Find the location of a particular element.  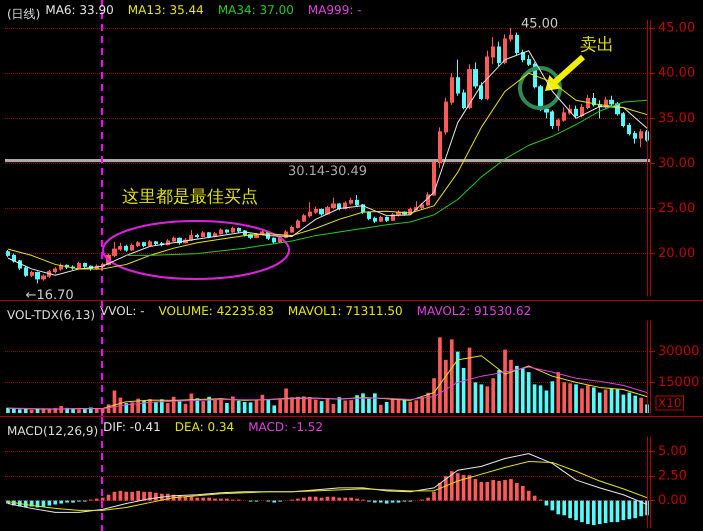

y-tick-label: 30.00 is located at coordinates (677, 163).